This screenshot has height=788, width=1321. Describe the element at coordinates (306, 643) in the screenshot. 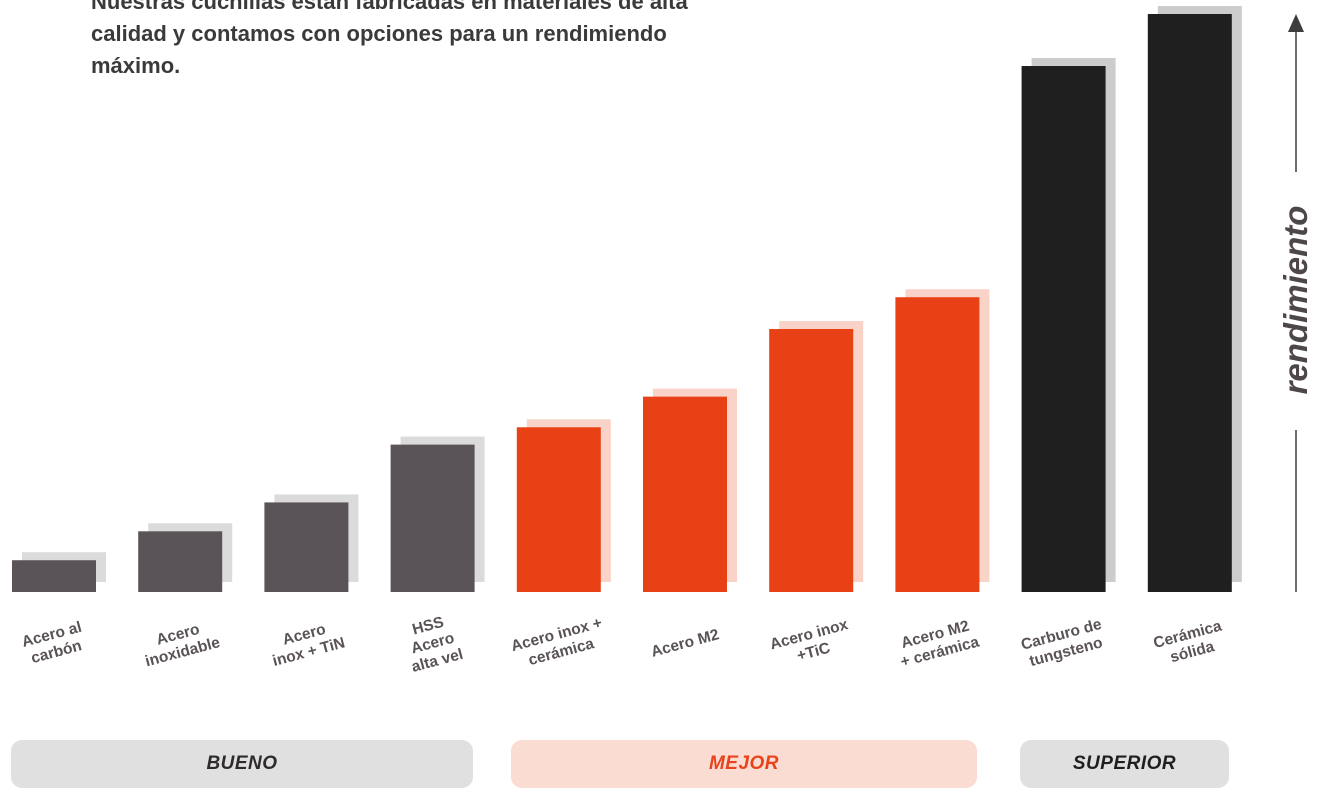

I see `category-label: Aceroinox + TiN` at that location.